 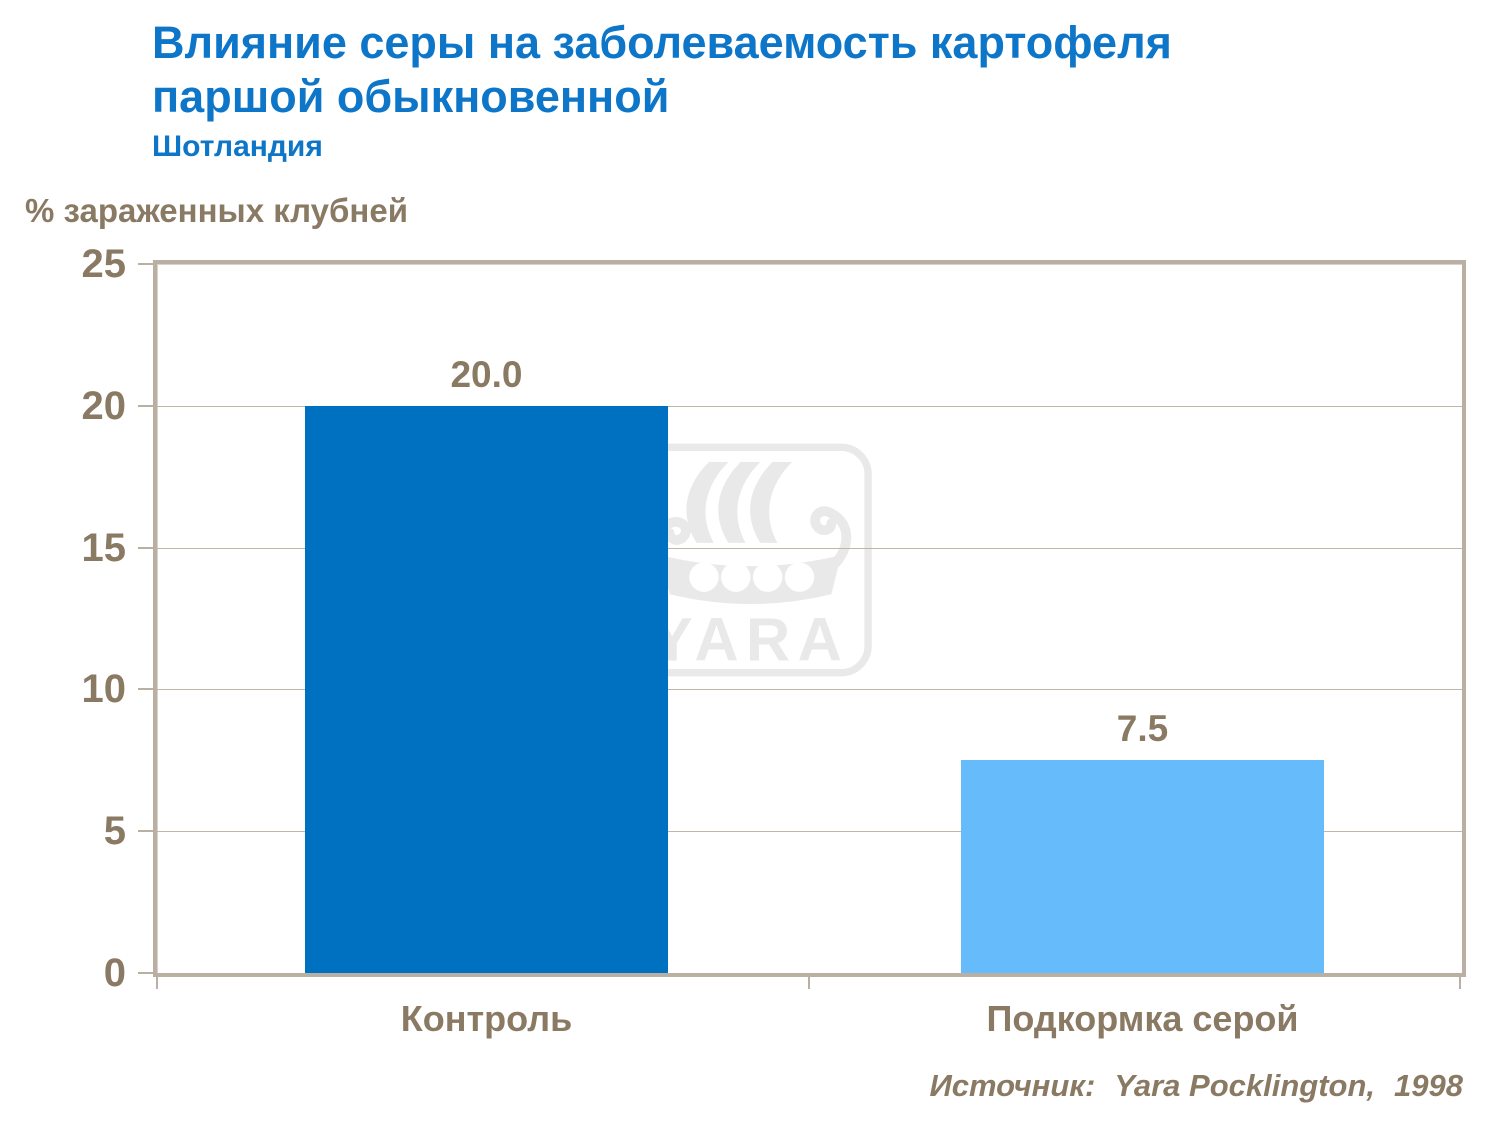 What do you see at coordinates (1012, 1085) in the screenshot?
I see `source-prefix: Источник:` at bounding box center [1012, 1085].